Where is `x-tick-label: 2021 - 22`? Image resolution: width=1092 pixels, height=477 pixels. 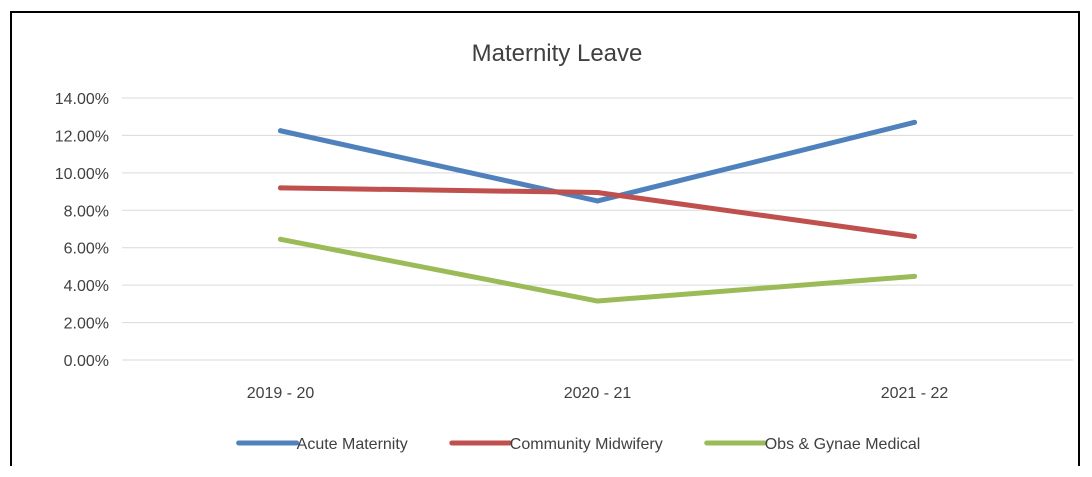
x-tick-label: 2021 - 22 is located at coordinates (915, 393).